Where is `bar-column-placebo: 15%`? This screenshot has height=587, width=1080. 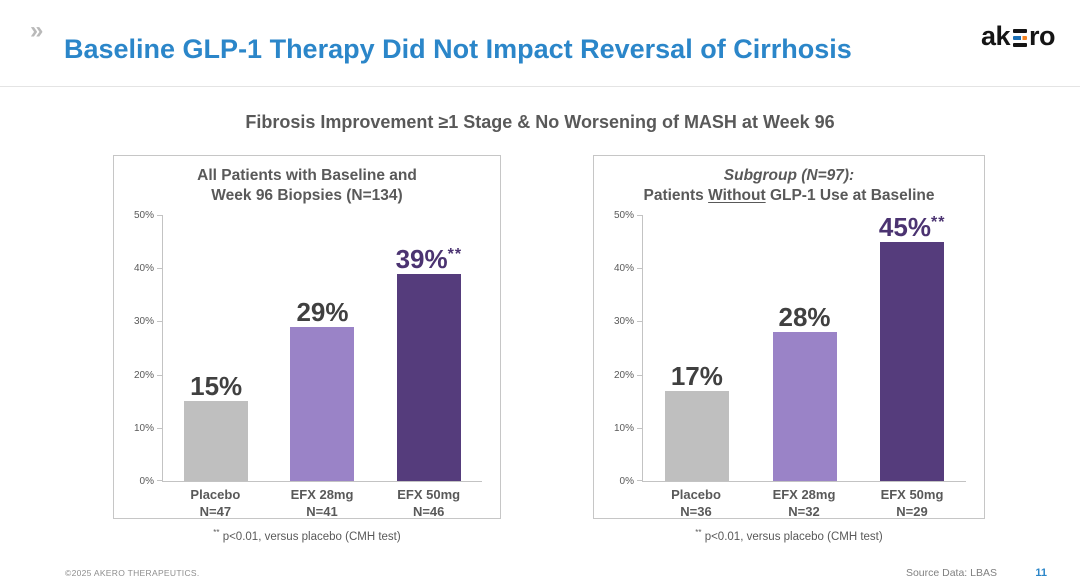 bar-column-placebo: 15% is located at coordinates (216, 427).